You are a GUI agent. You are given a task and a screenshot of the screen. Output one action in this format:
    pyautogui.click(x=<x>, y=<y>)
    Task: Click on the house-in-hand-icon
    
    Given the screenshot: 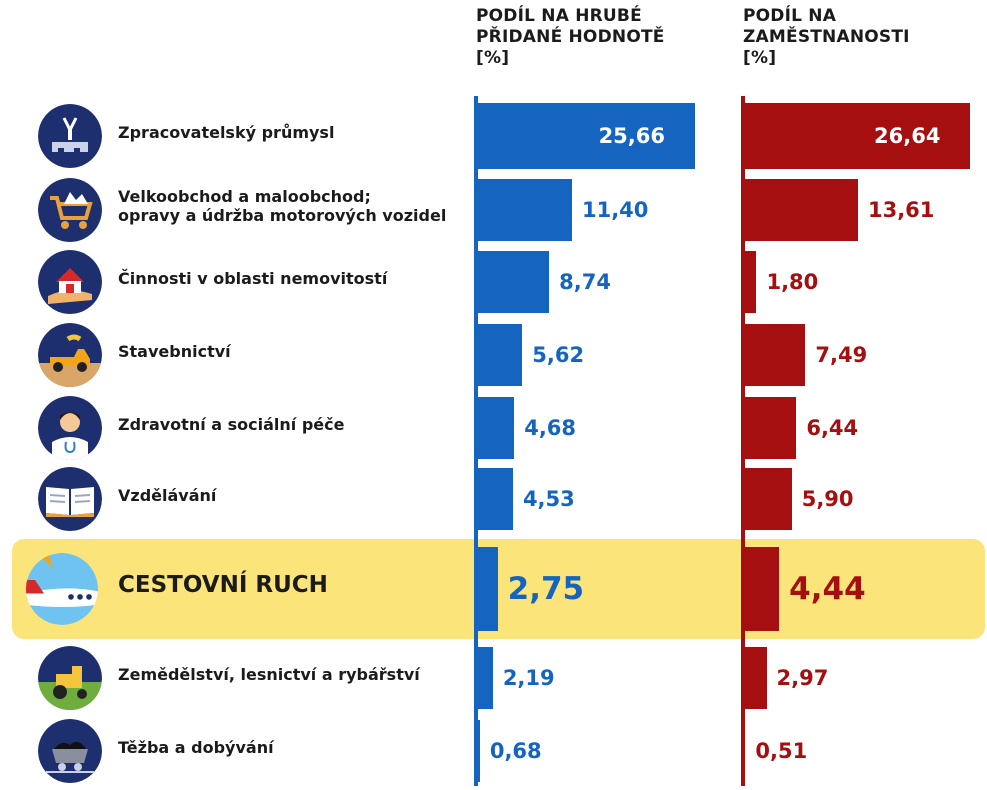 What is the action you would take?
    pyautogui.click(x=70, y=282)
    